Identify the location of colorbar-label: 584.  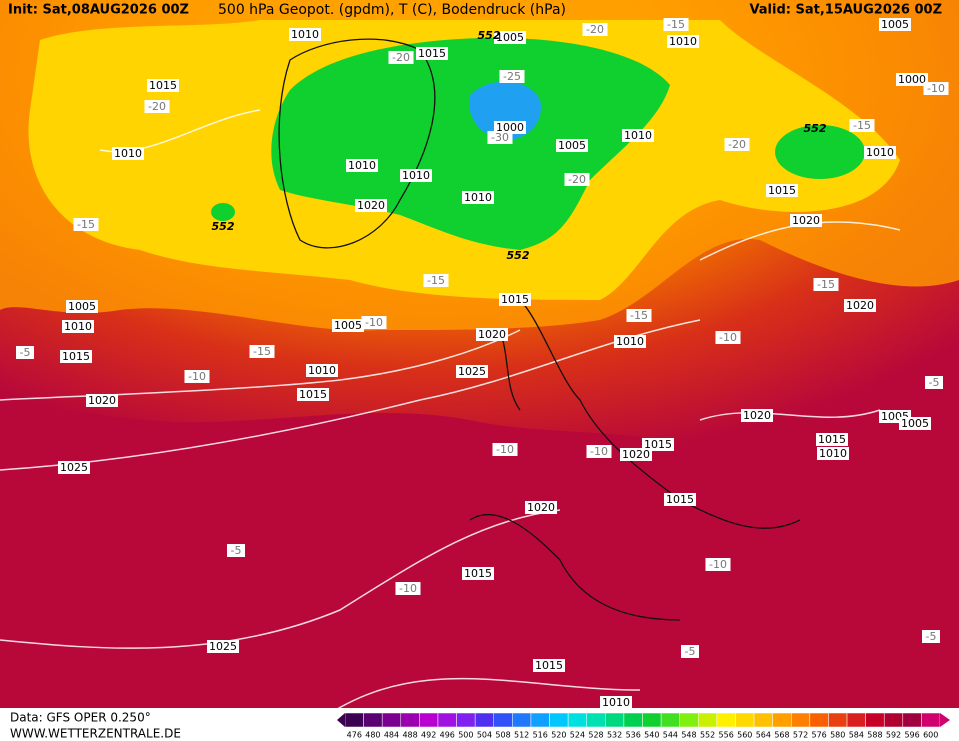
(856, 735).